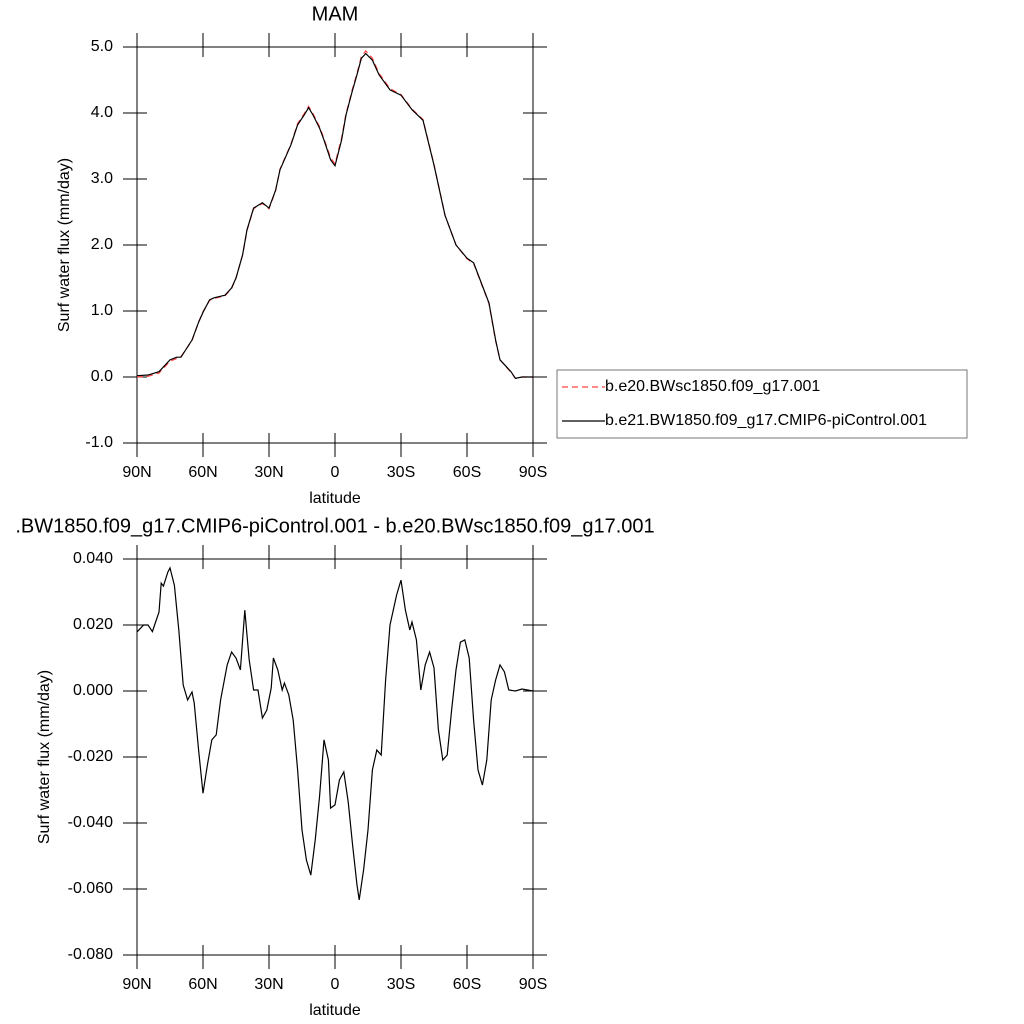 The image size is (1024, 1024). Describe the element at coordinates (712, 386) in the screenshot. I see `legend-label: b.e20.BWsc1850.f09_g17.001` at that location.